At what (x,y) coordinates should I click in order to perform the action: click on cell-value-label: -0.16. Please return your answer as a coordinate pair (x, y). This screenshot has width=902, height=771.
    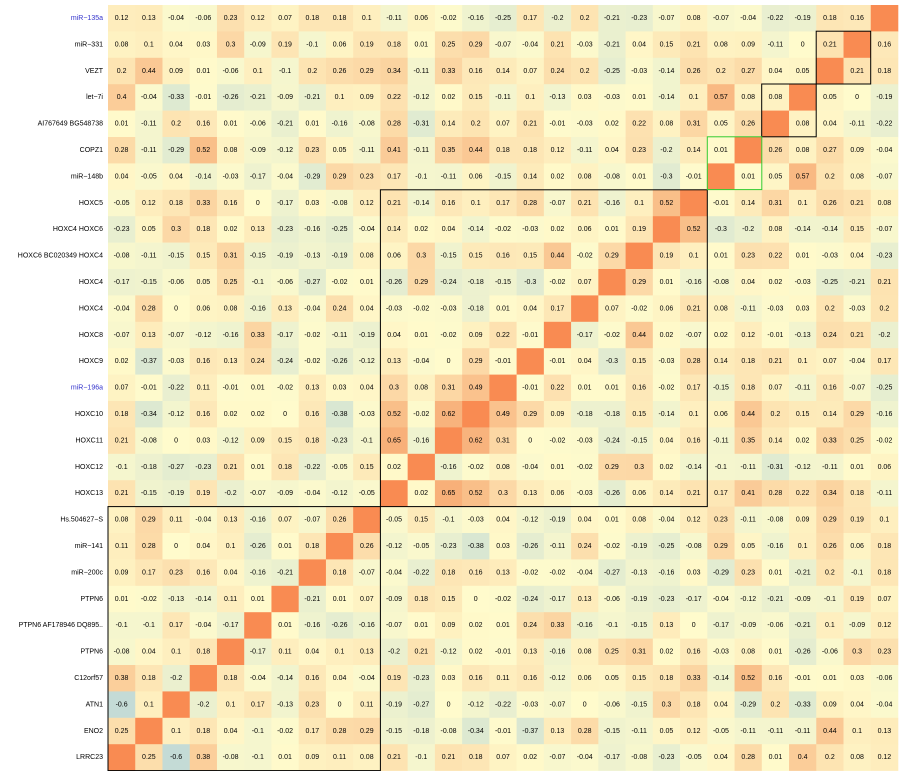
    Looking at the image, I should click on (449, 467).